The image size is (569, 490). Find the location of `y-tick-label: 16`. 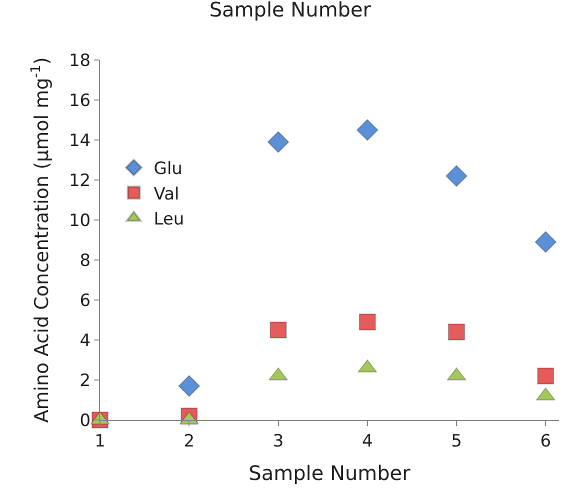

y-tick-label: 16 is located at coordinates (79, 100).